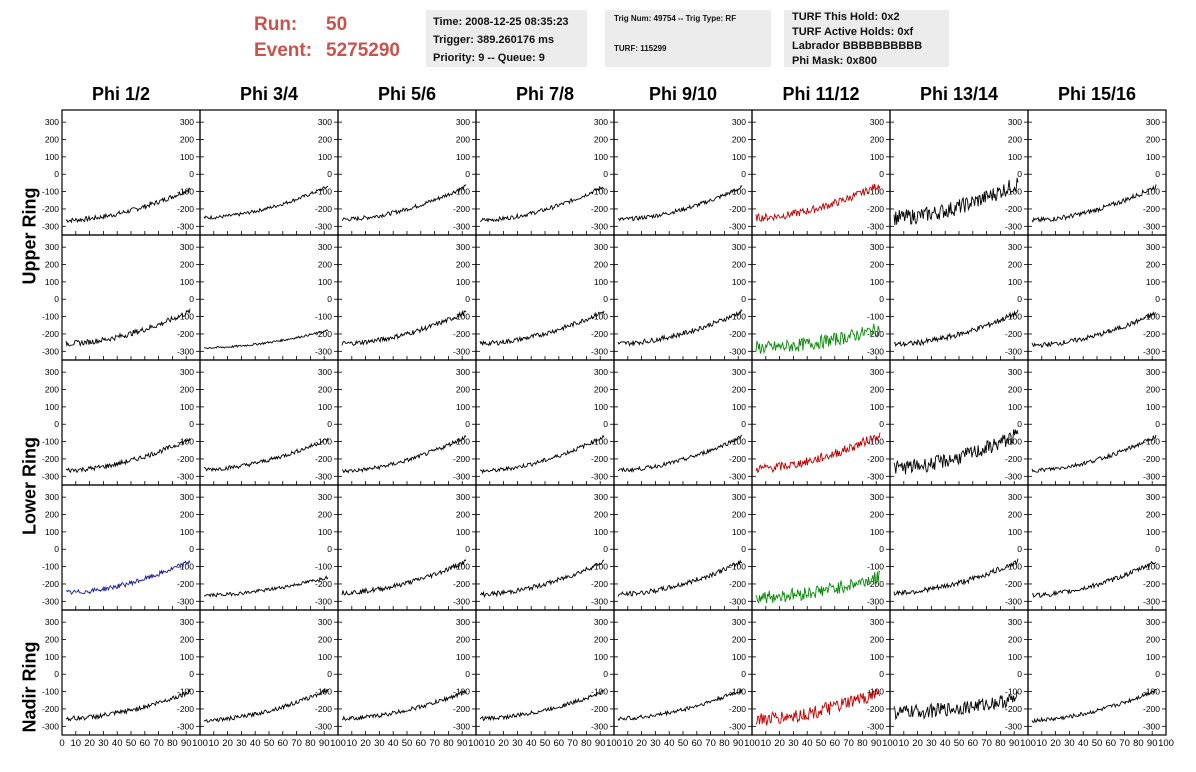  Describe the element at coordinates (821, 94) in the screenshot. I see `column-header: Phi 11/12` at that location.